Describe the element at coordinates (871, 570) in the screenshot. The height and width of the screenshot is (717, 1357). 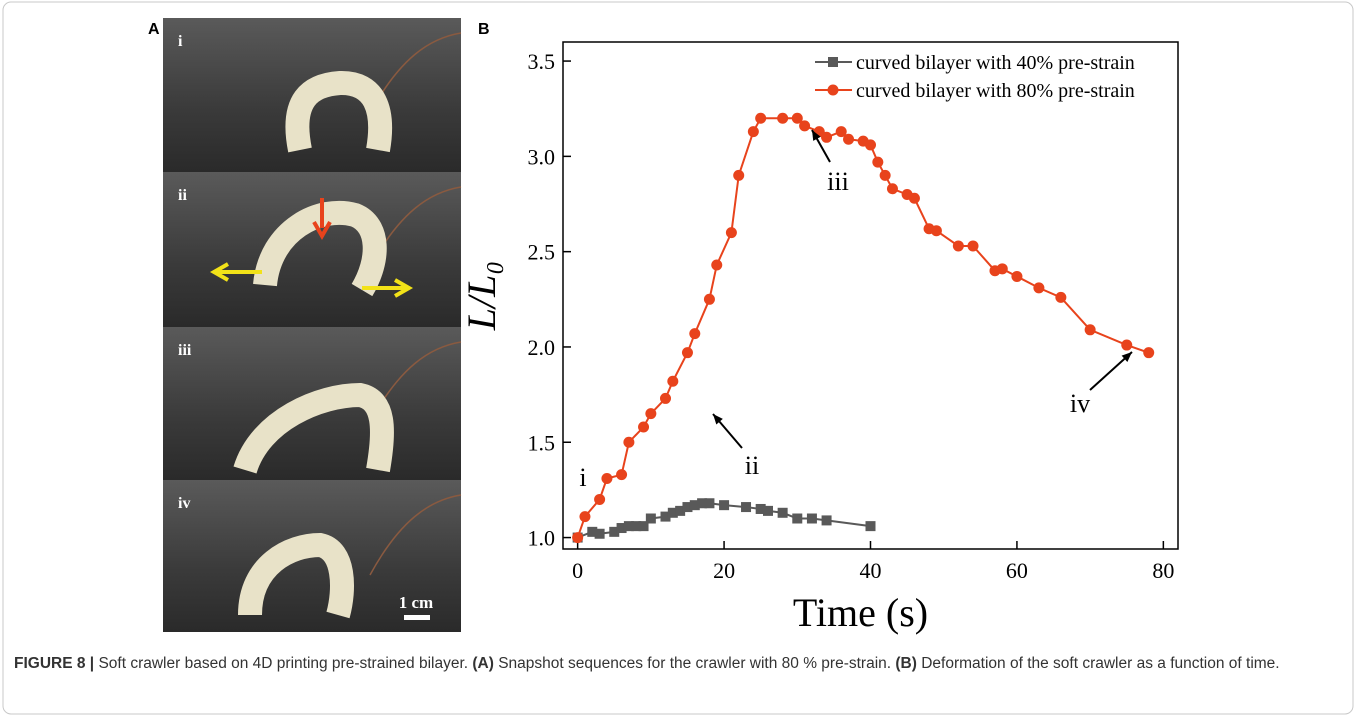
I see `x-tick-label: 40` at that location.